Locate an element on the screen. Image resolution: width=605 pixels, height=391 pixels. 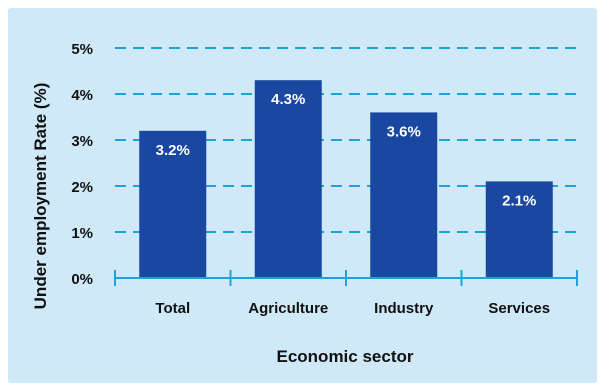
category-label: Total is located at coordinates (172, 308).